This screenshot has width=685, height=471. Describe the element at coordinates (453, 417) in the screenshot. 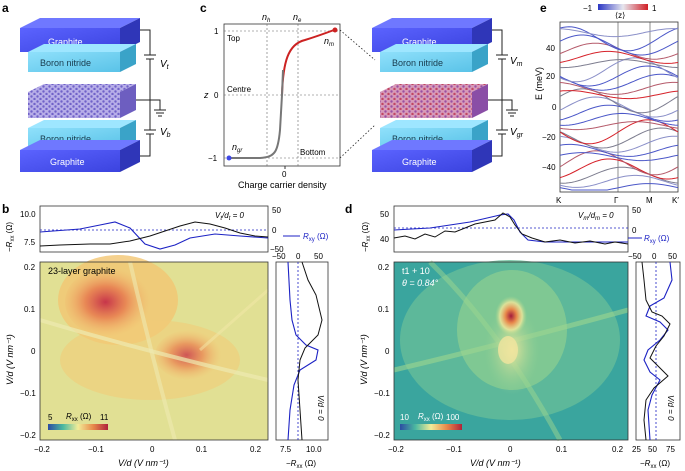

I see `d-cbar-max: 100` at that location.